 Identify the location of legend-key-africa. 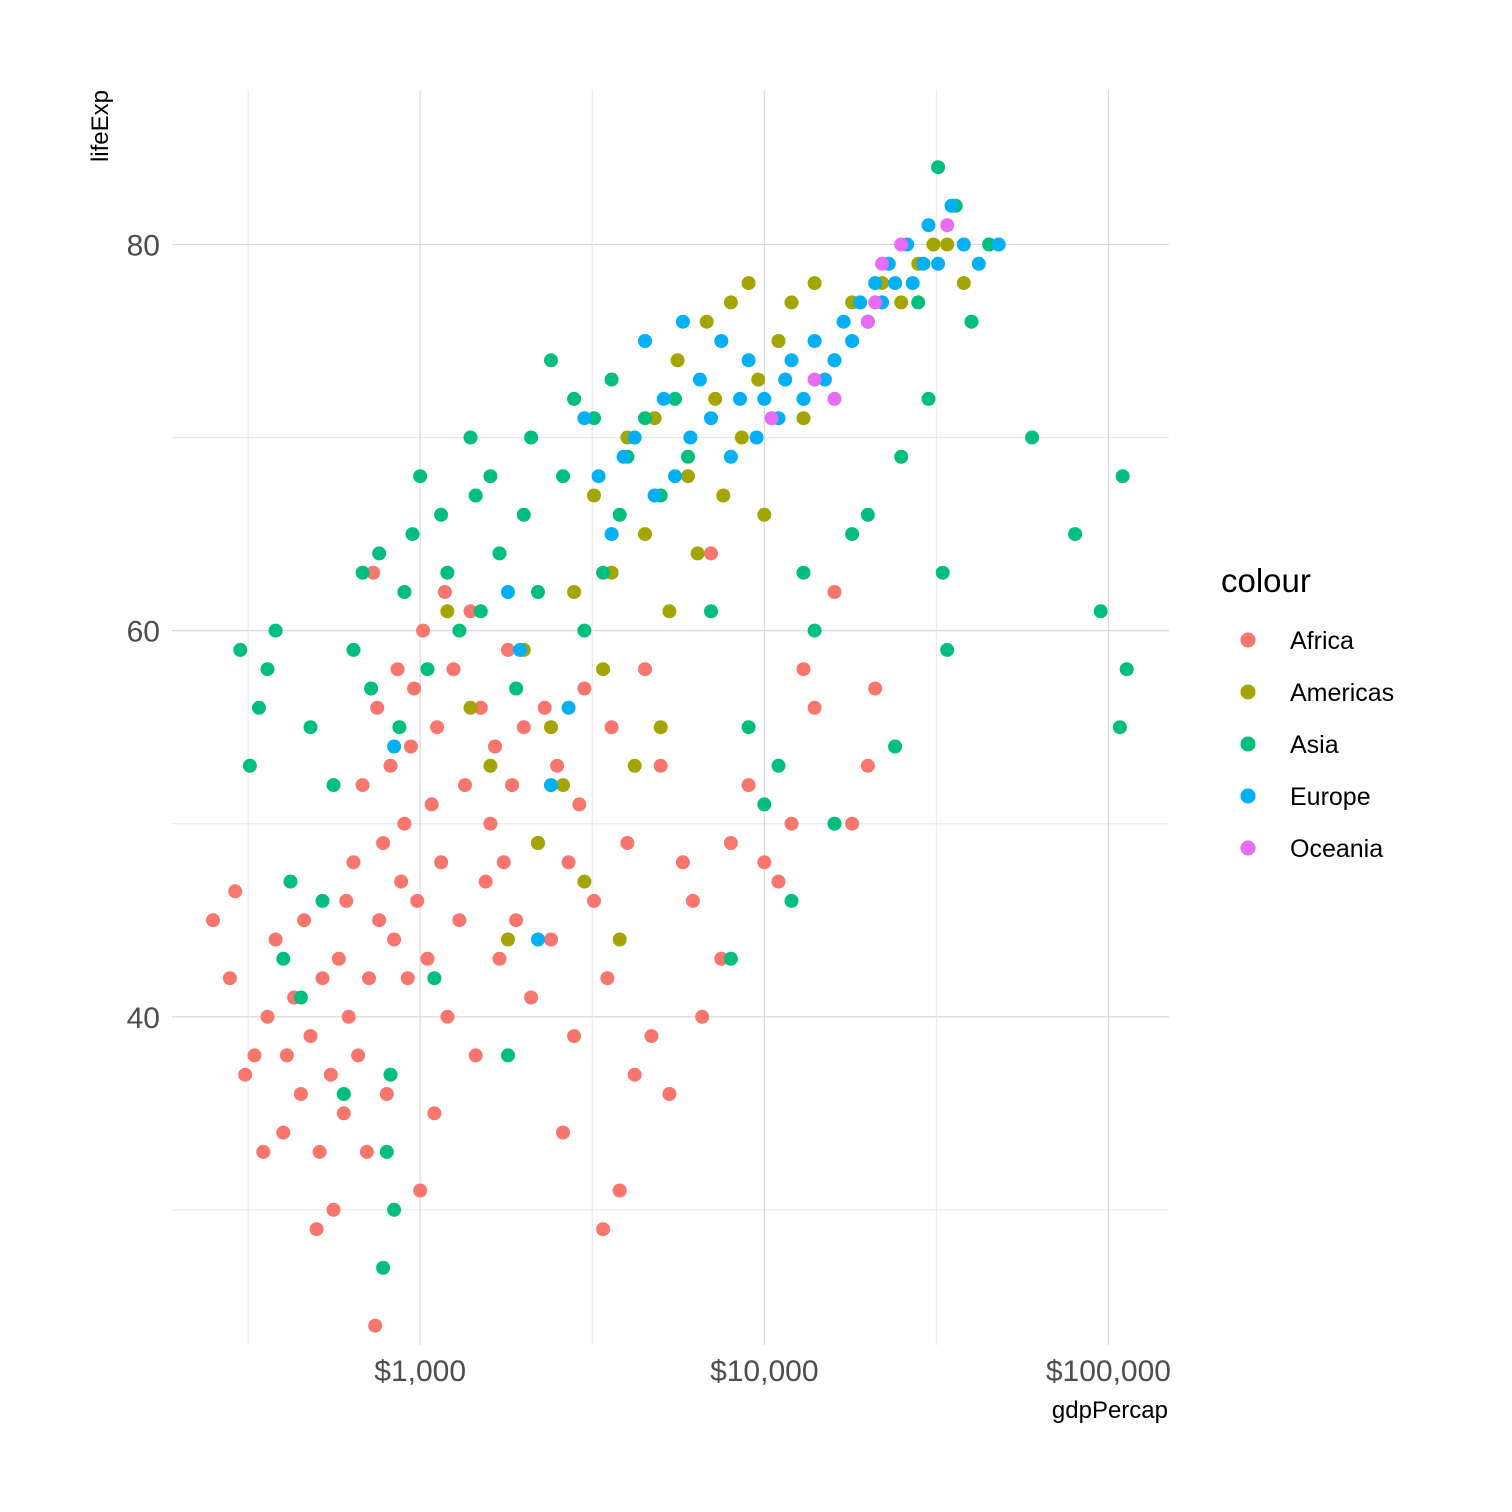
(1248, 640).